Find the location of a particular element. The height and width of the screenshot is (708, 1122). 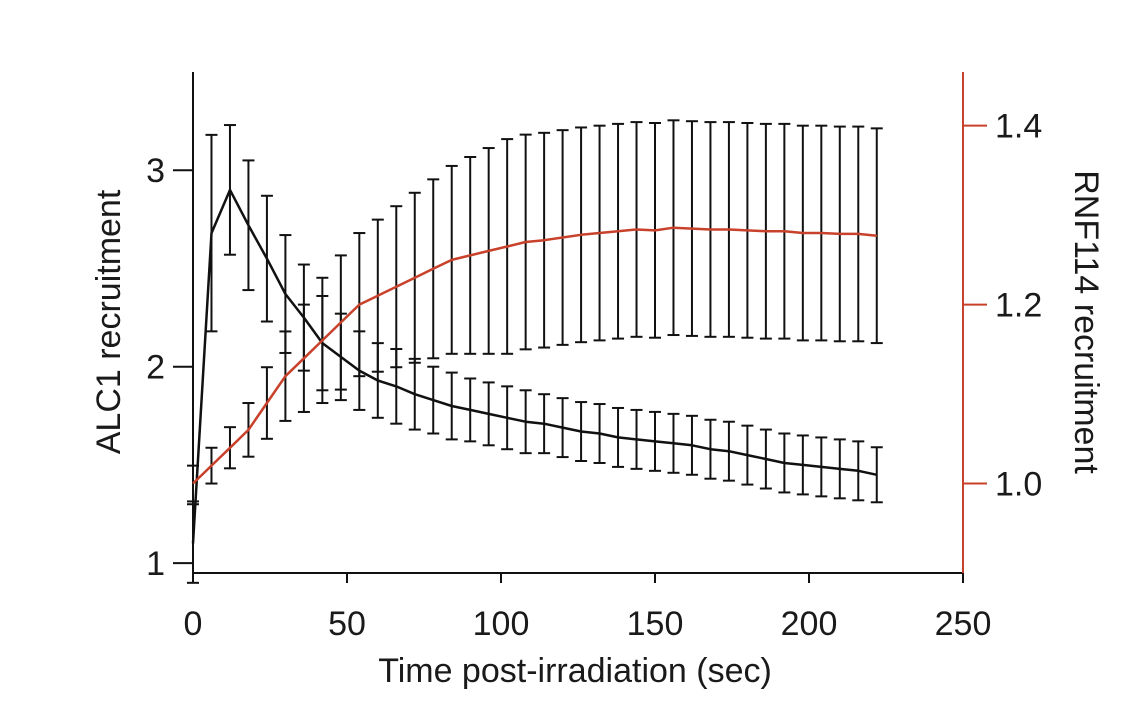

right-y-ticks: 1.0 1.2 1.4 is located at coordinates (1002, 306).